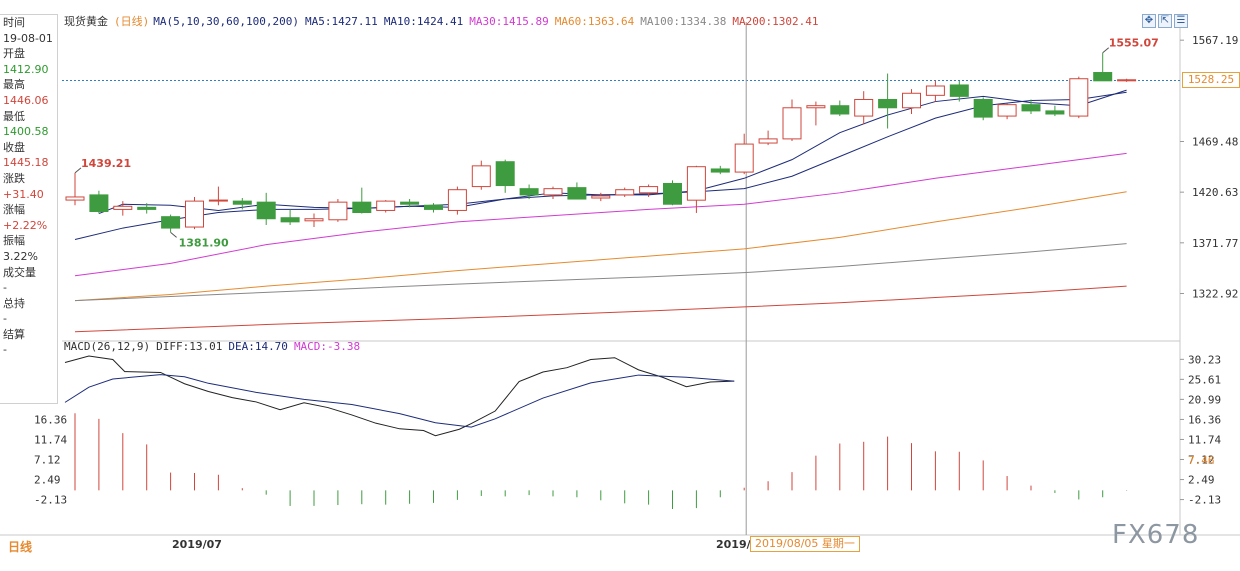 The image size is (1240, 571). I want to click on macd-diff-label: DIFF:13.01, so click(189, 346).